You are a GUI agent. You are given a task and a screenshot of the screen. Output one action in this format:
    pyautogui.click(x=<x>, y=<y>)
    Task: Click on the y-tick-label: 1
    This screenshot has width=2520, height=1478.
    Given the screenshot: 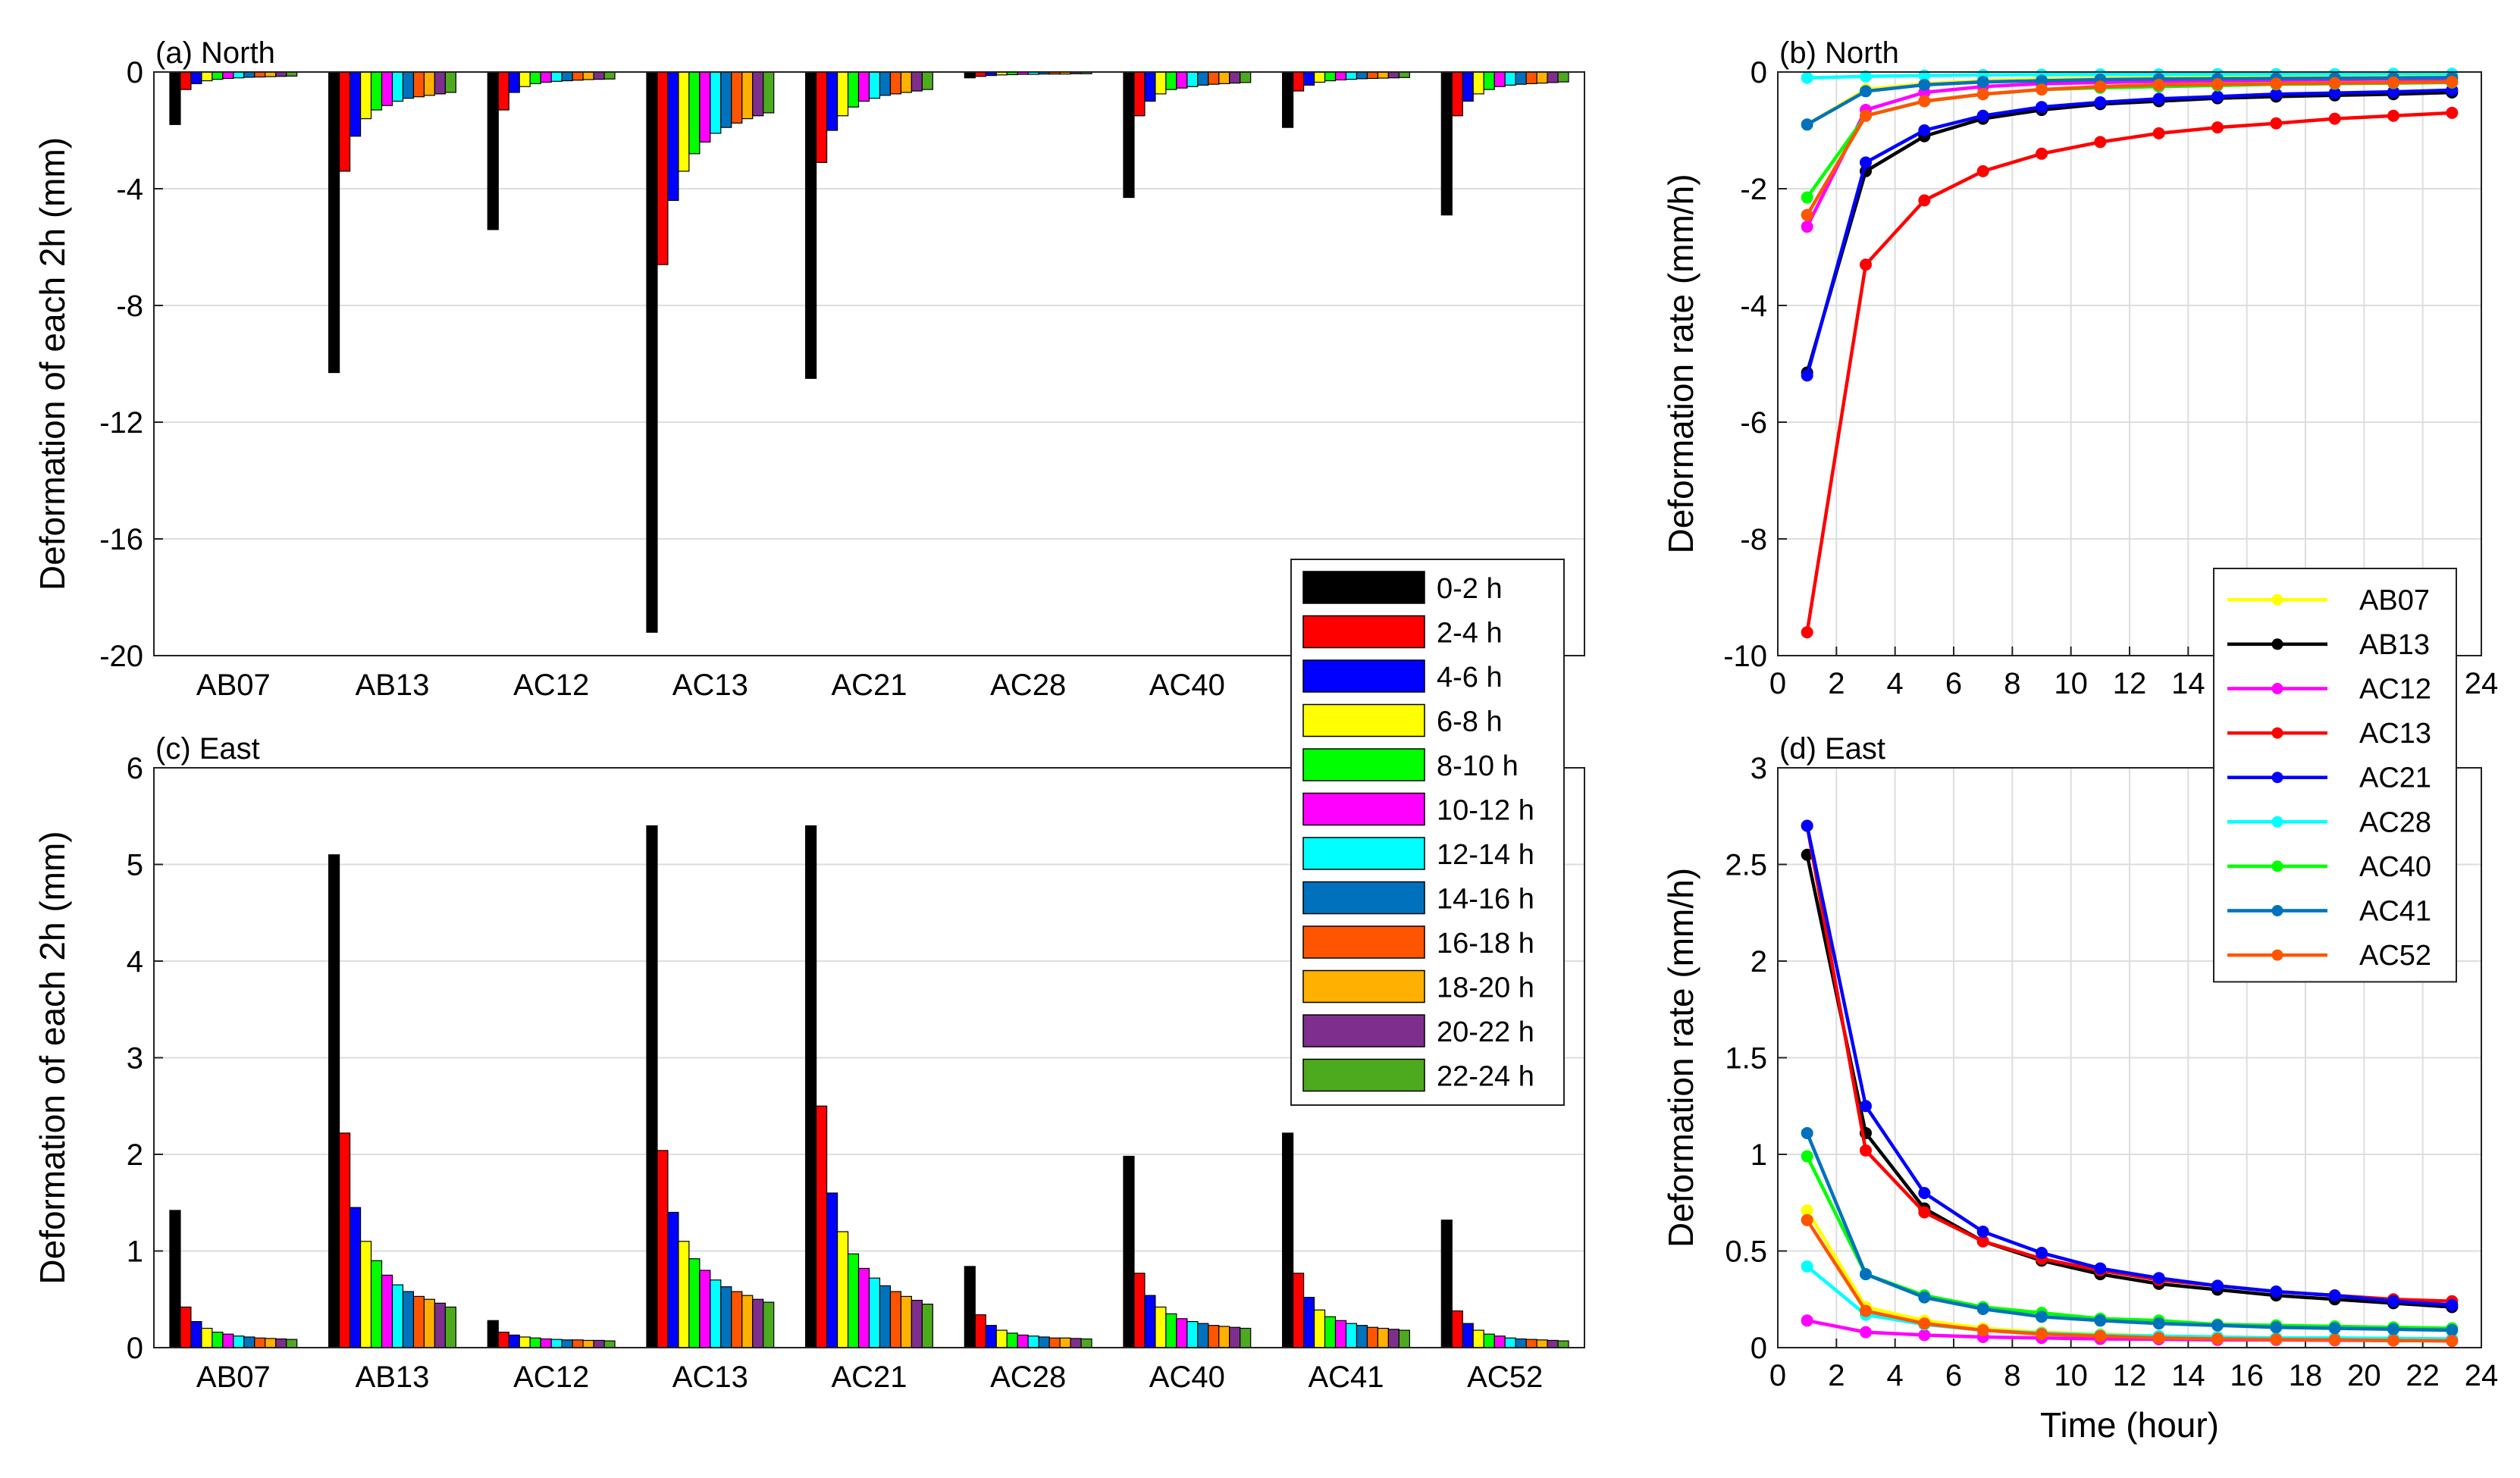 What is the action you would take?
    pyautogui.click(x=135, y=1252)
    